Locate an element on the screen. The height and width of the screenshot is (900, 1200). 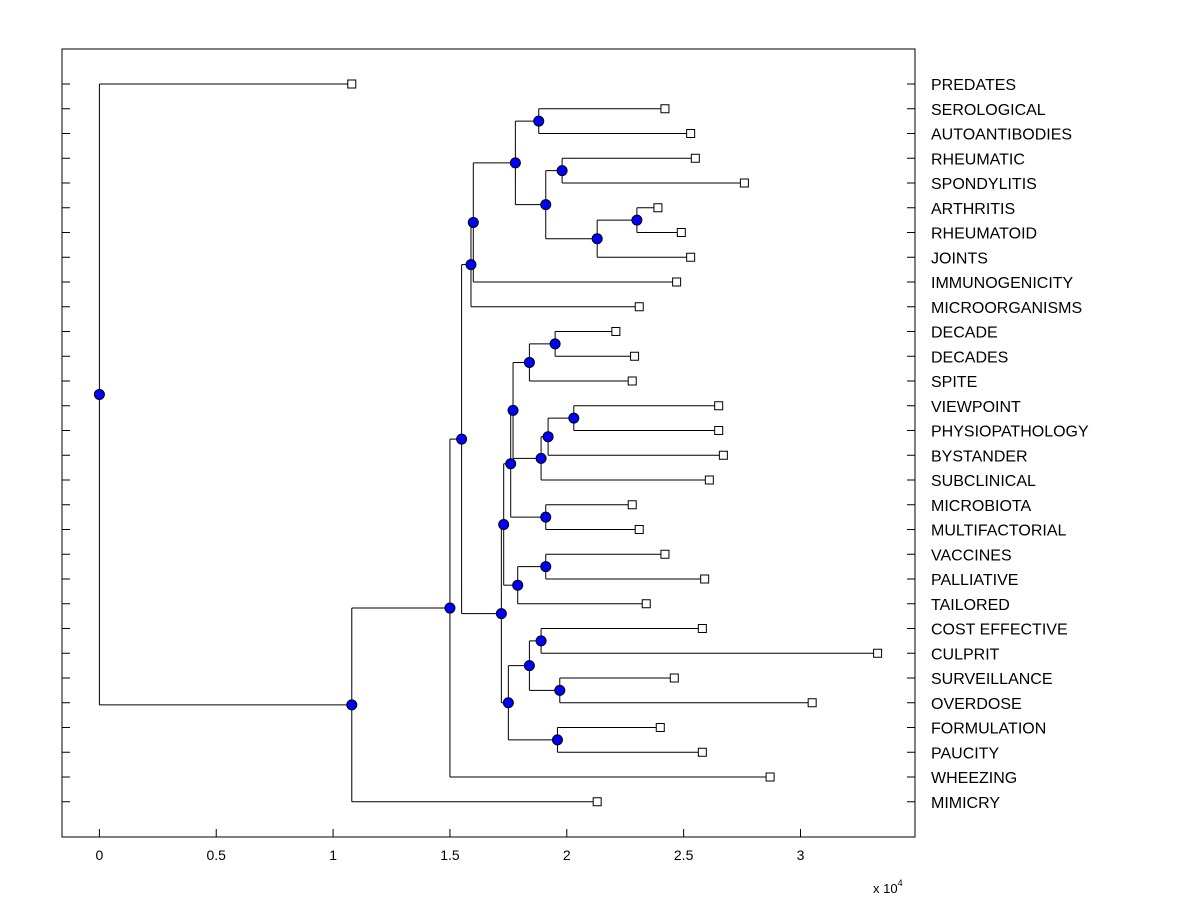
x-multiplier-base: x 10 is located at coordinates (885, 888).